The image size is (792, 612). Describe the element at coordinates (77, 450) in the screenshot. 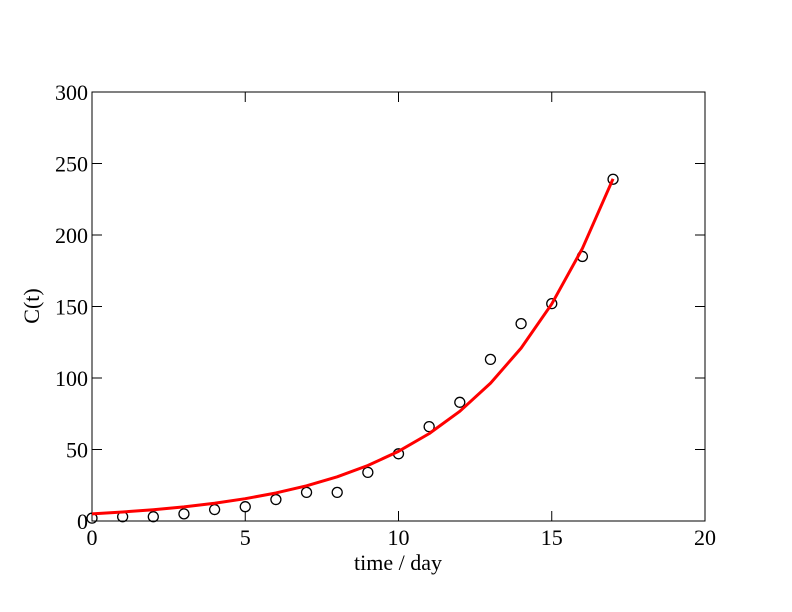

I see `y-tick-label: 50` at that location.